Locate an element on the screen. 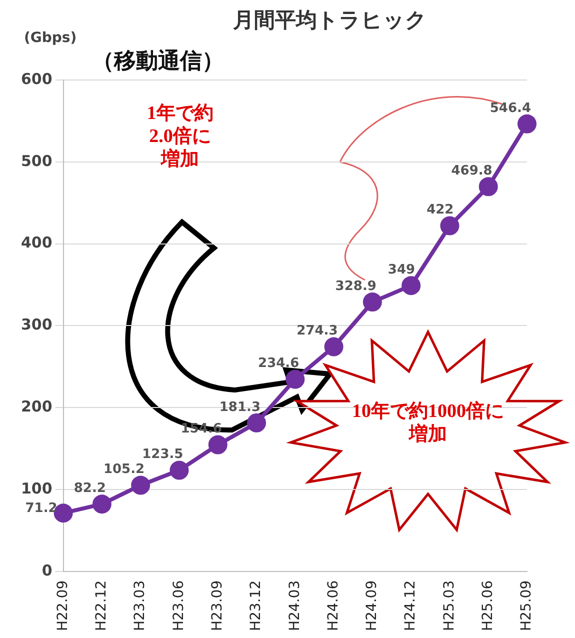 The width and height of the screenshot is (575, 638). x-tick-label: H25.06 is located at coordinates (488, 606).